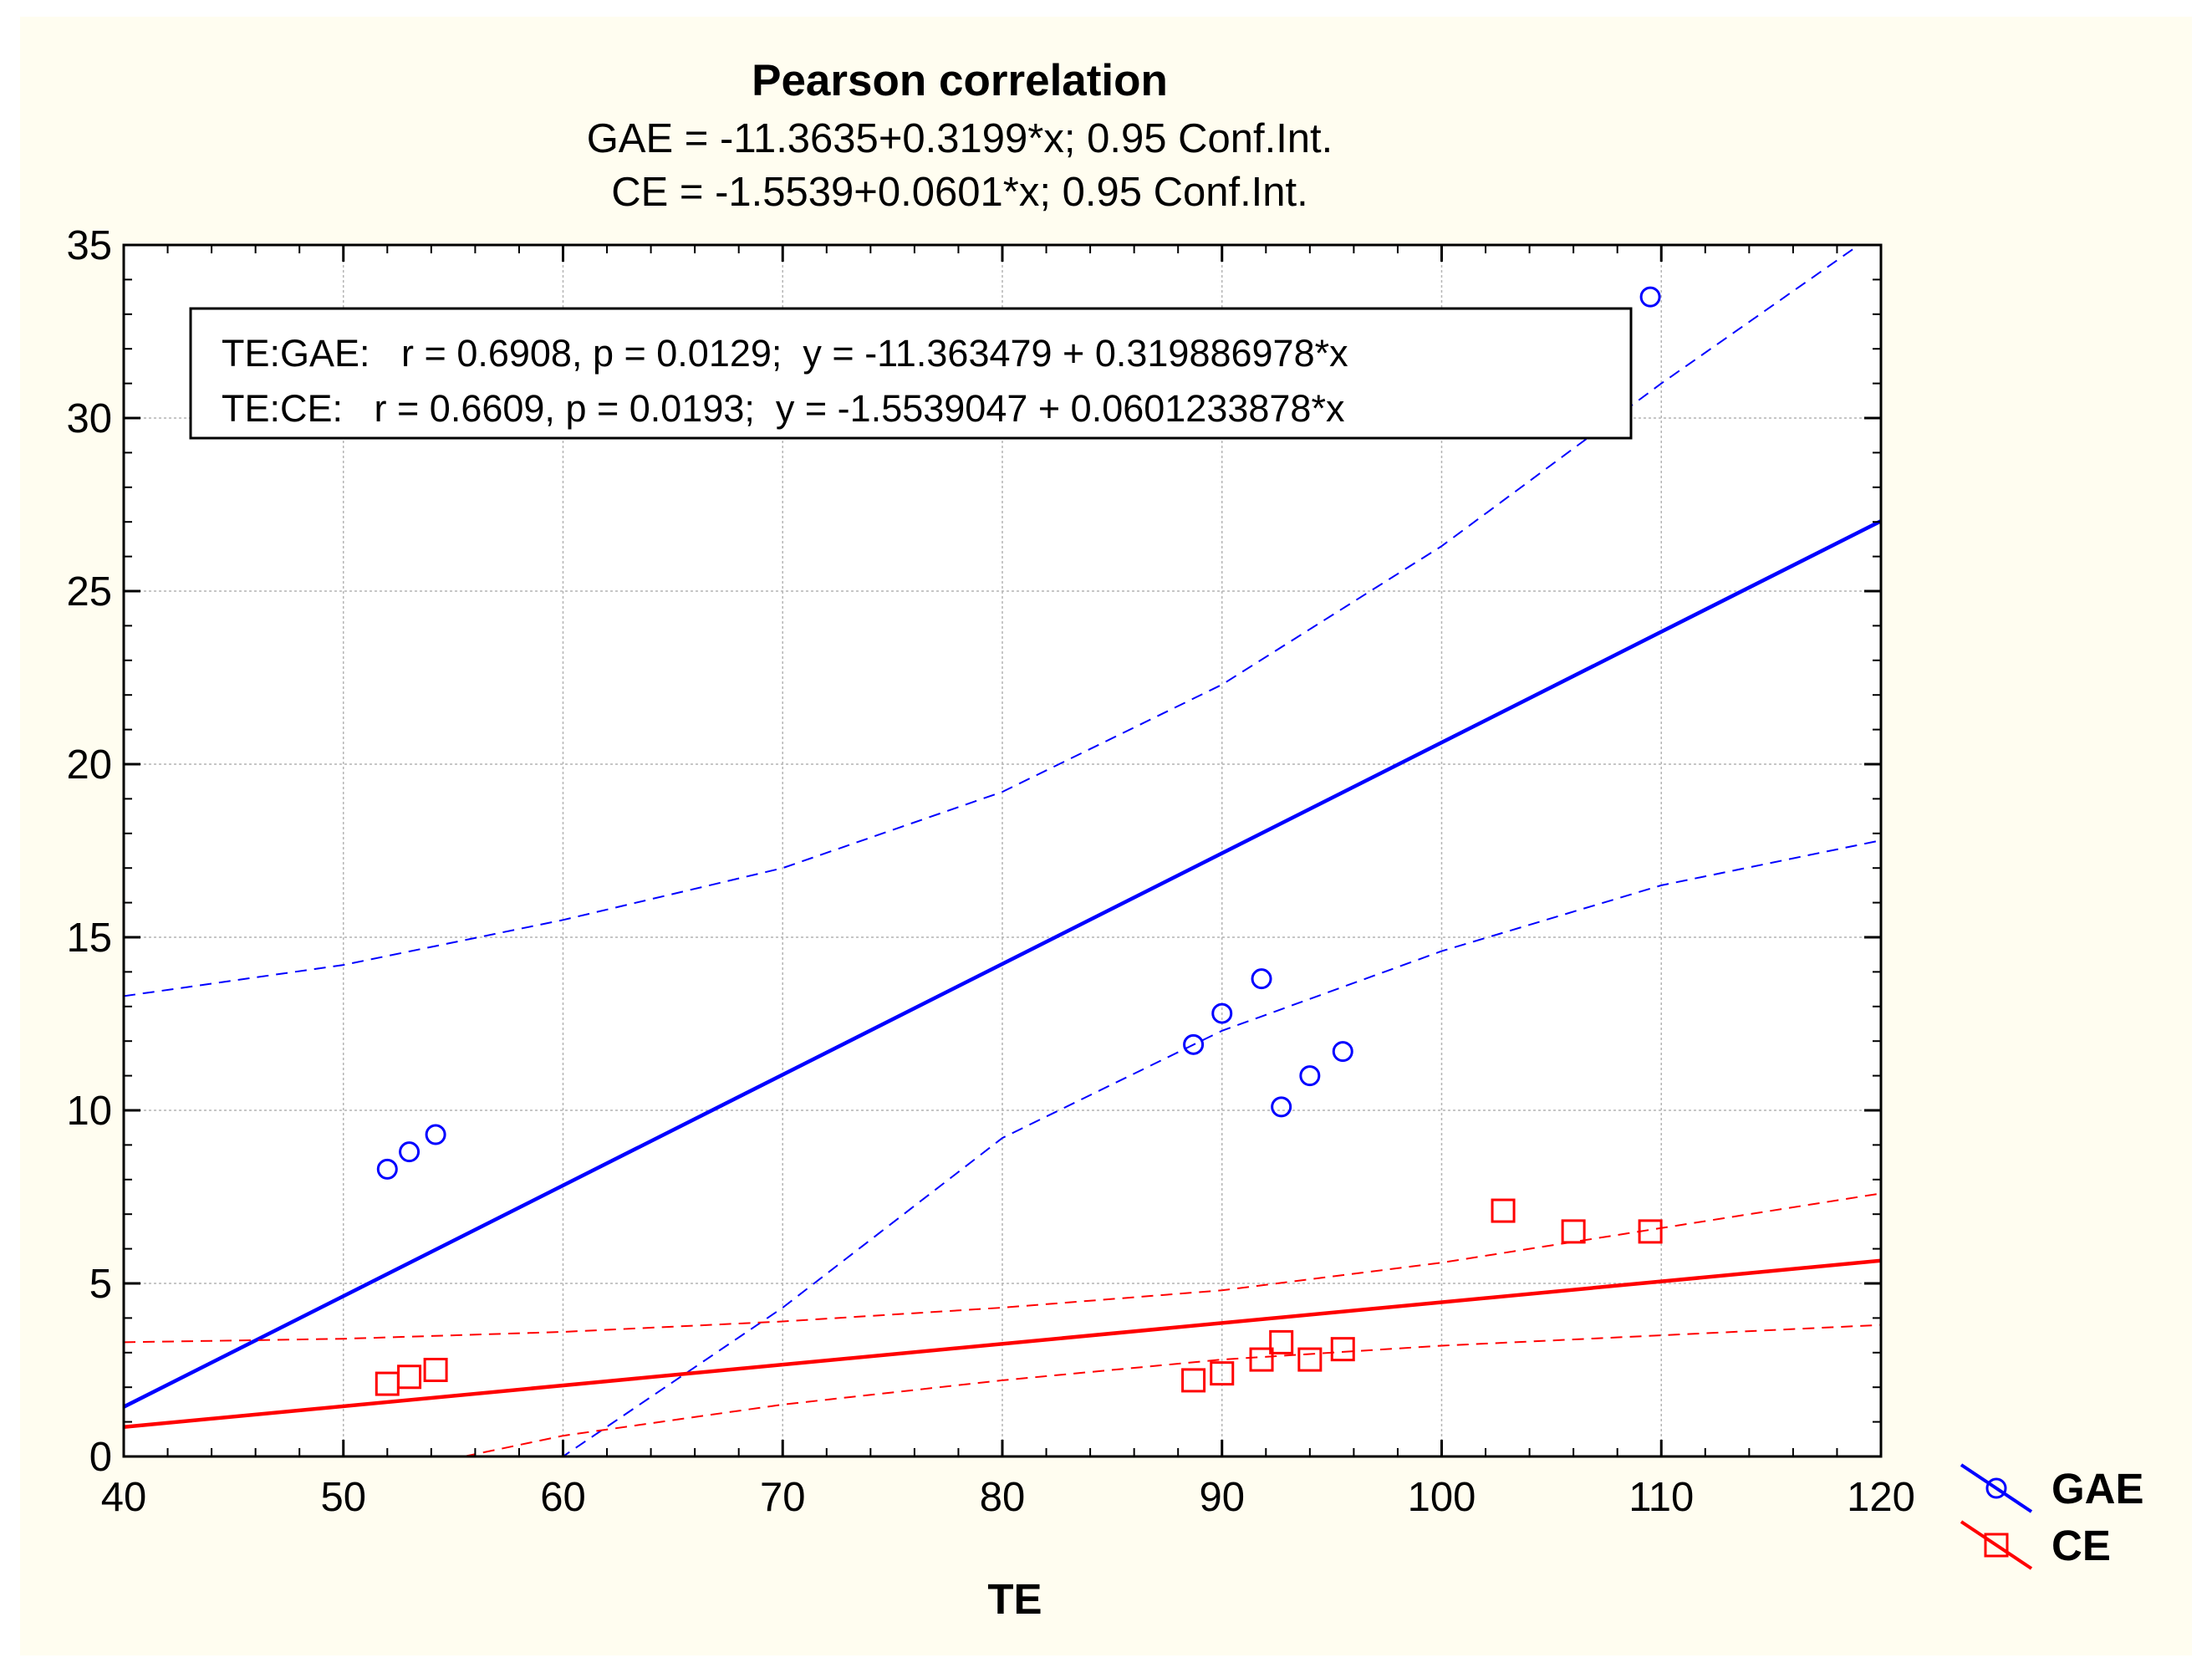  What do you see at coordinates (1002, 1268) in the screenshot?
I see `ce-ci-upper` at bounding box center [1002, 1268].